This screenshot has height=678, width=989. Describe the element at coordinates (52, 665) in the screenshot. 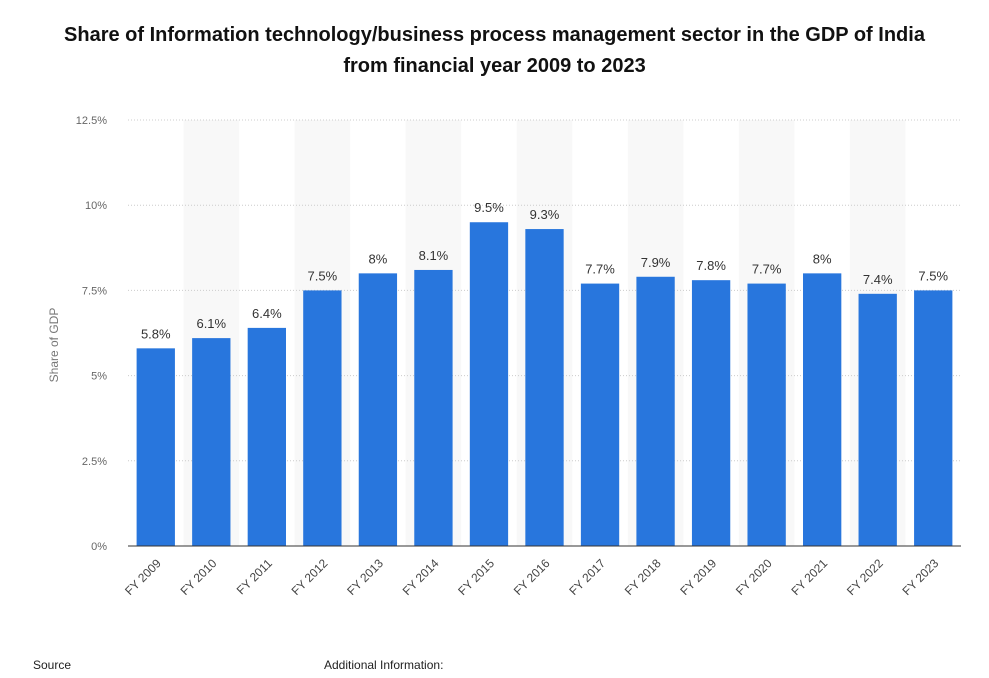

I see `source-label: Source` at that location.